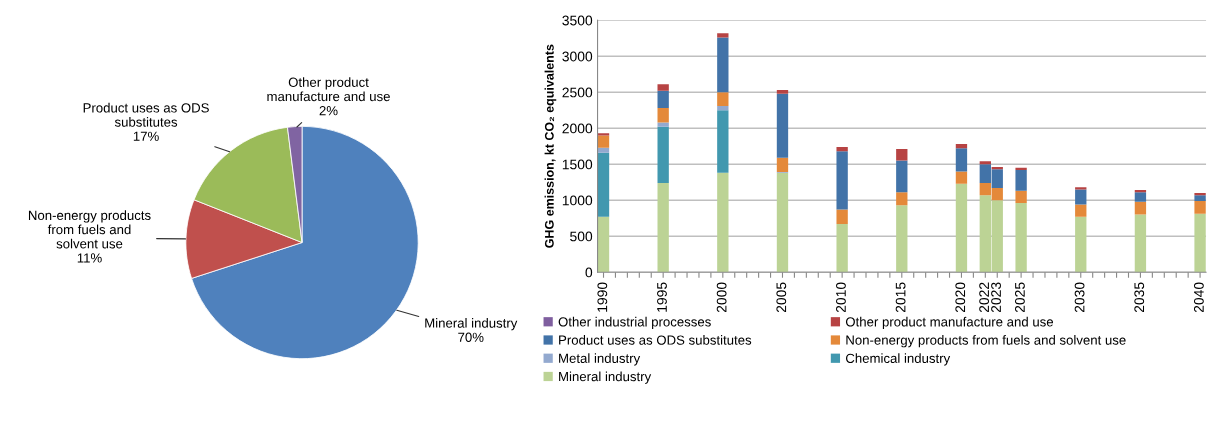 This screenshot has width=1217, height=430. Describe the element at coordinates (605, 377) in the screenshot. I see `legend-label: Mineral industry` at that location.